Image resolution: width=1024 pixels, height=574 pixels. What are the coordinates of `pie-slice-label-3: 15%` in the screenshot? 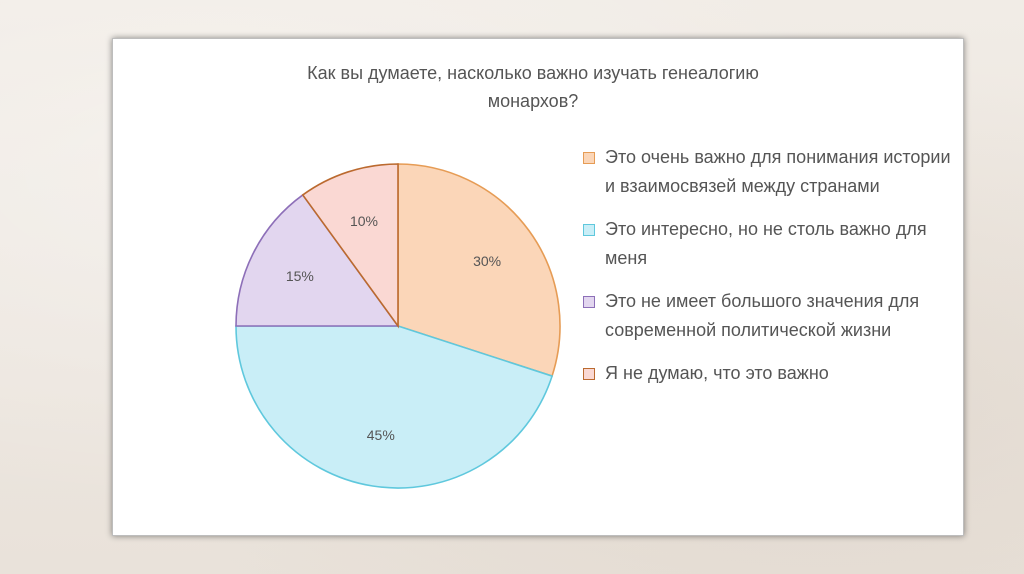 It's located at (300, 276).